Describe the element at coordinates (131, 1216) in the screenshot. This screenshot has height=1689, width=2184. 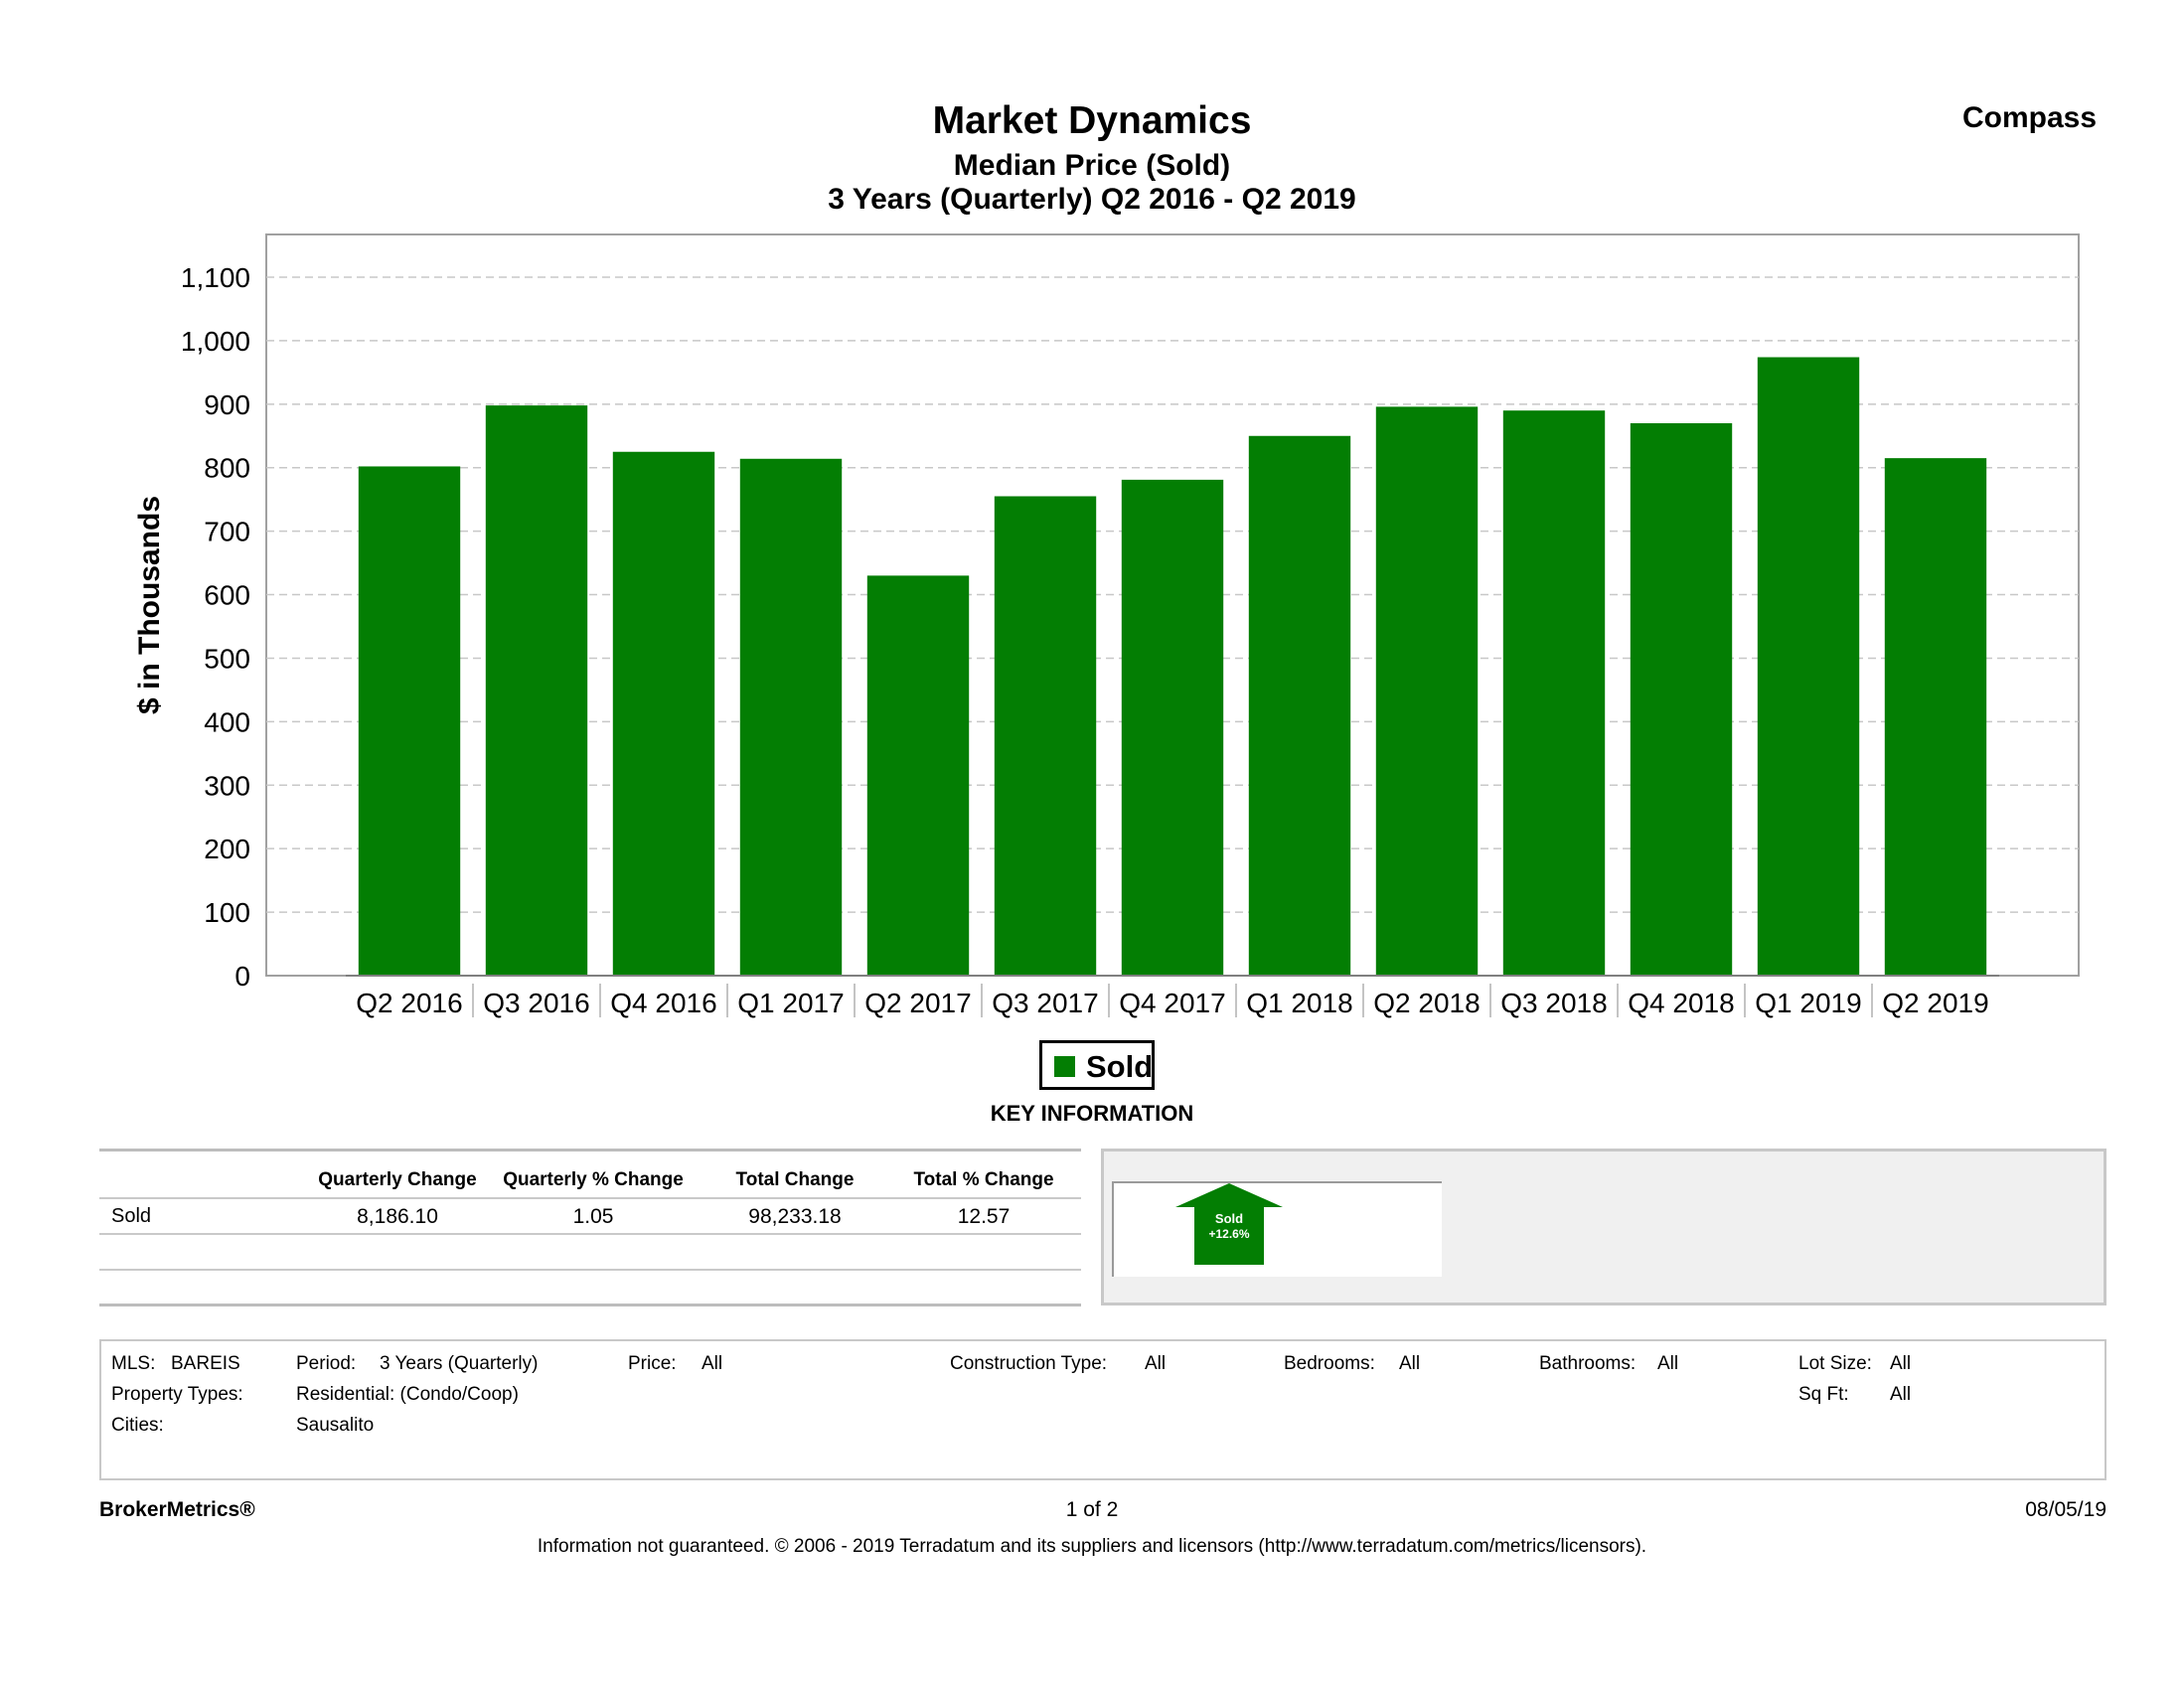
I see `row-label: Sold` at that location.